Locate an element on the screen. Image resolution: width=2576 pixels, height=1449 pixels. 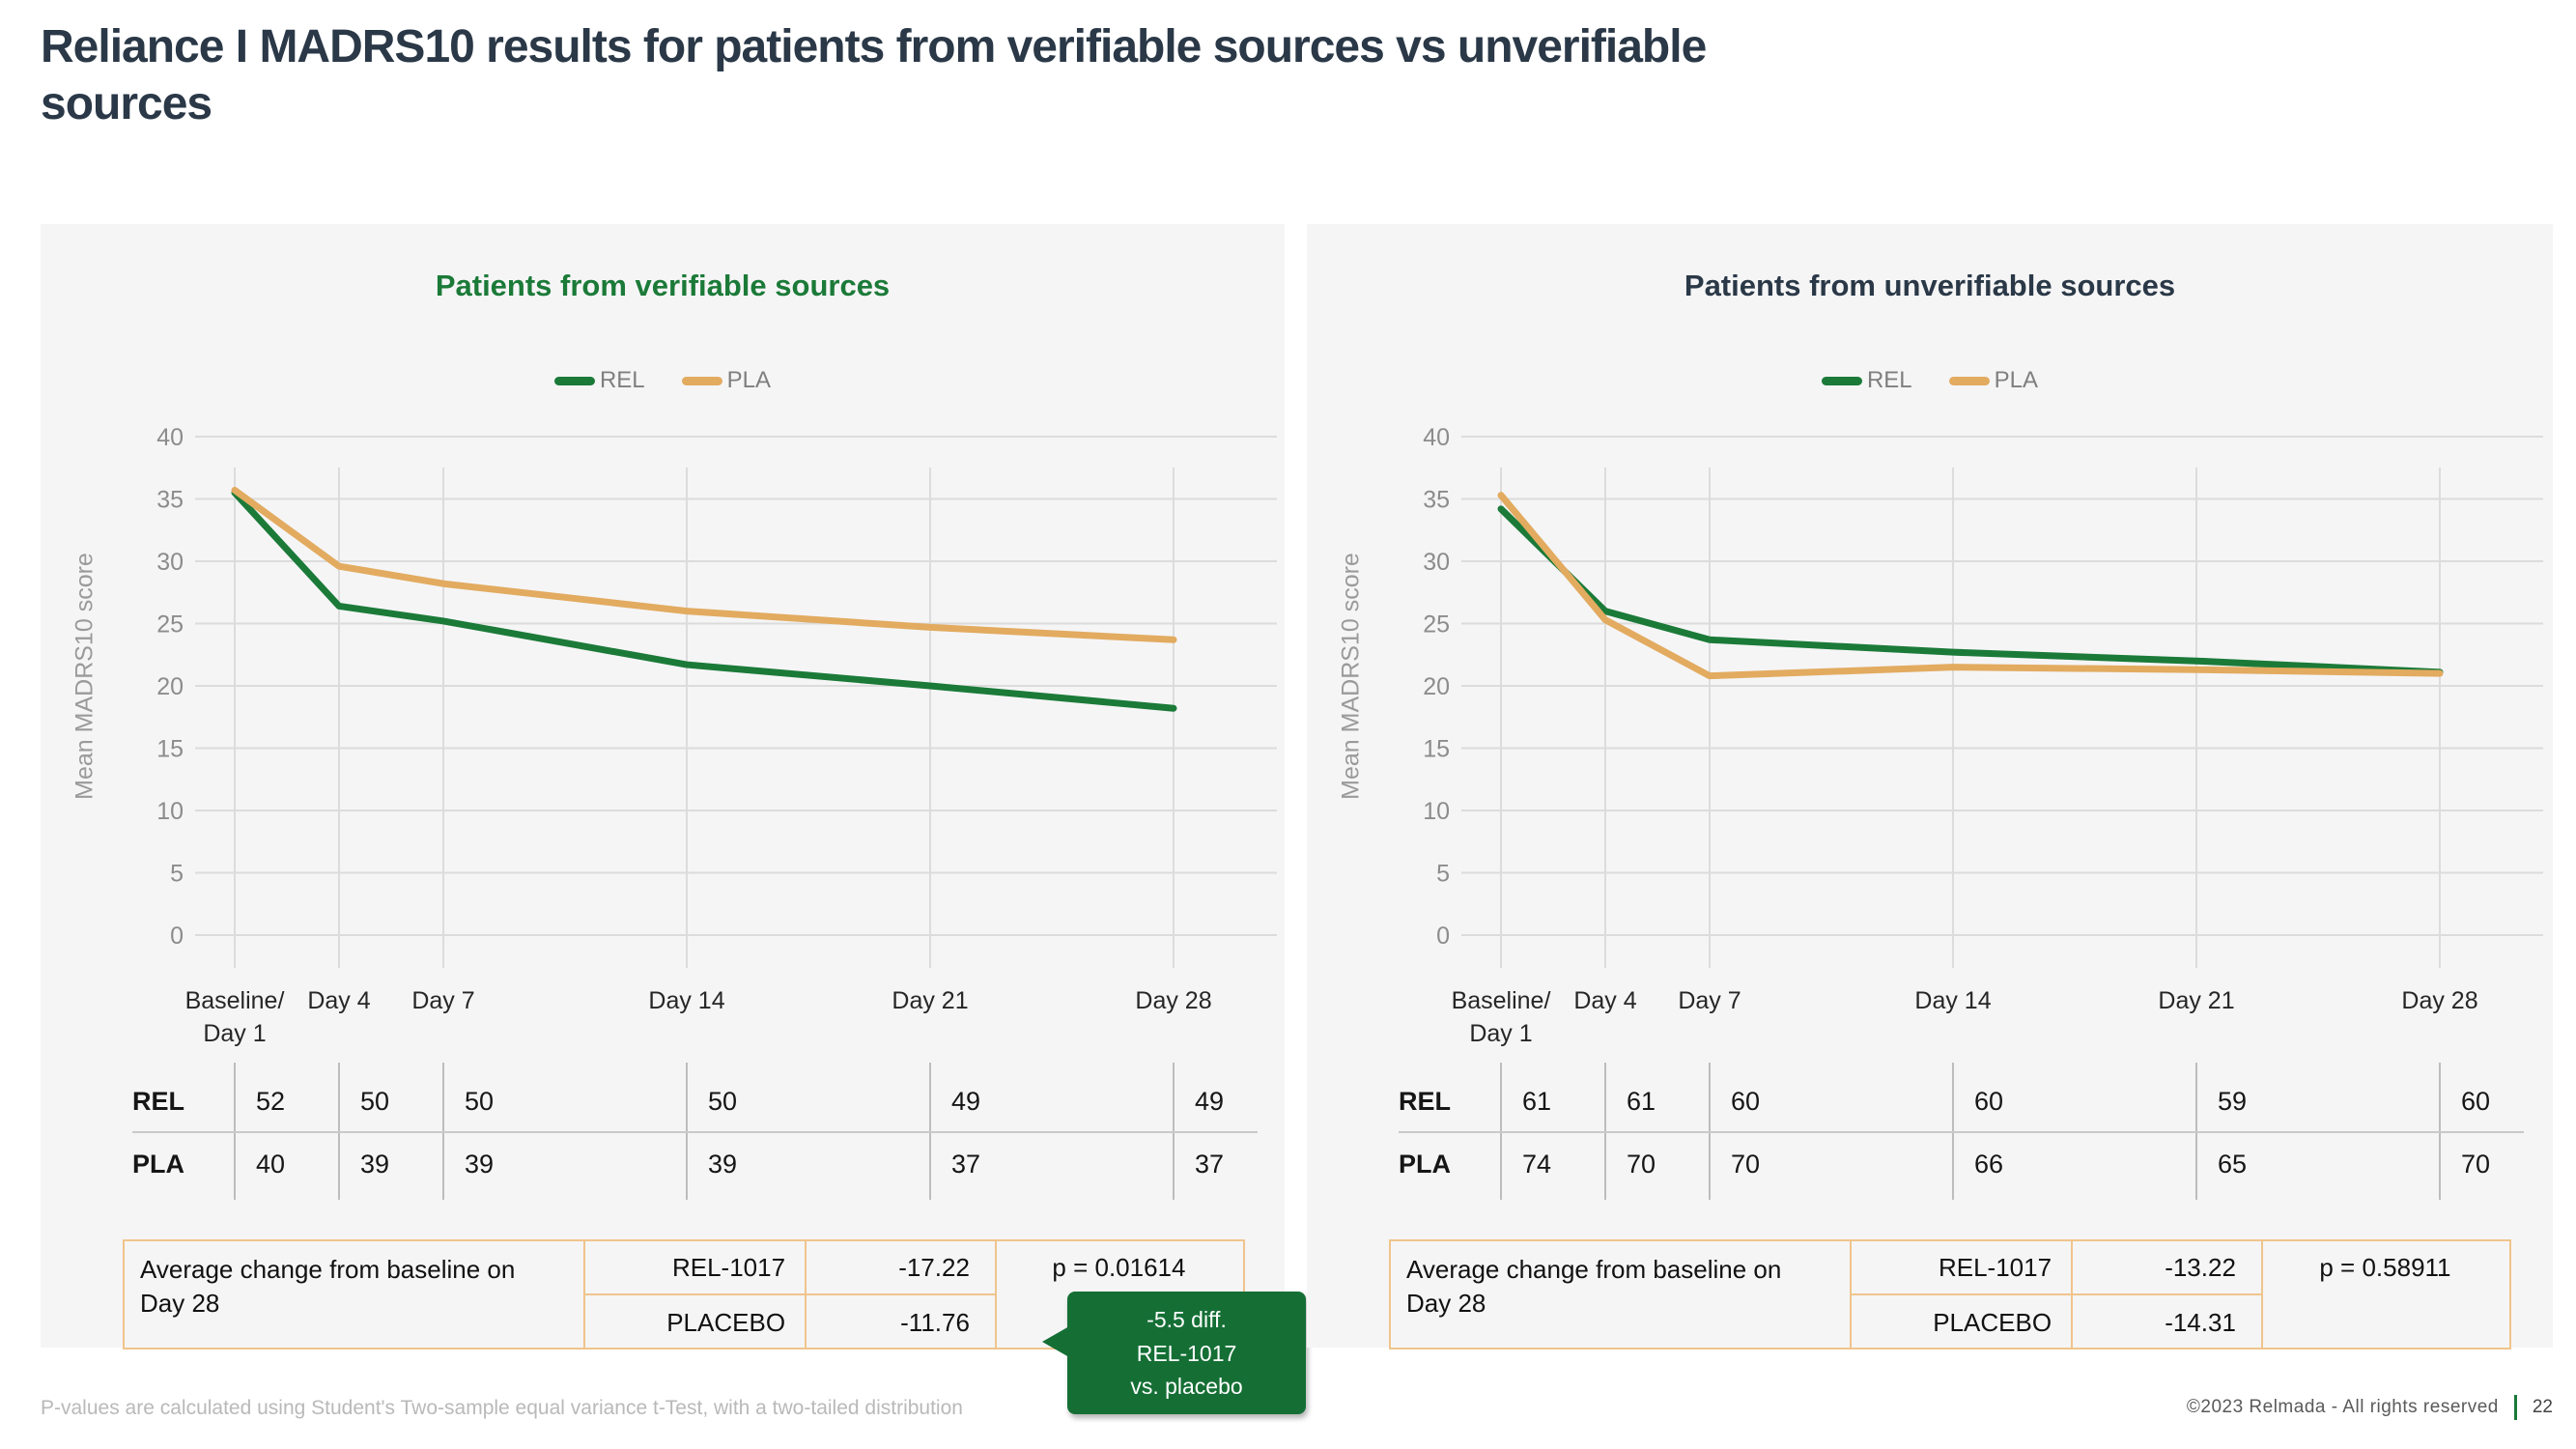
summary-p-value: p = 0.58911 is located at coordinates (2385, 1267).